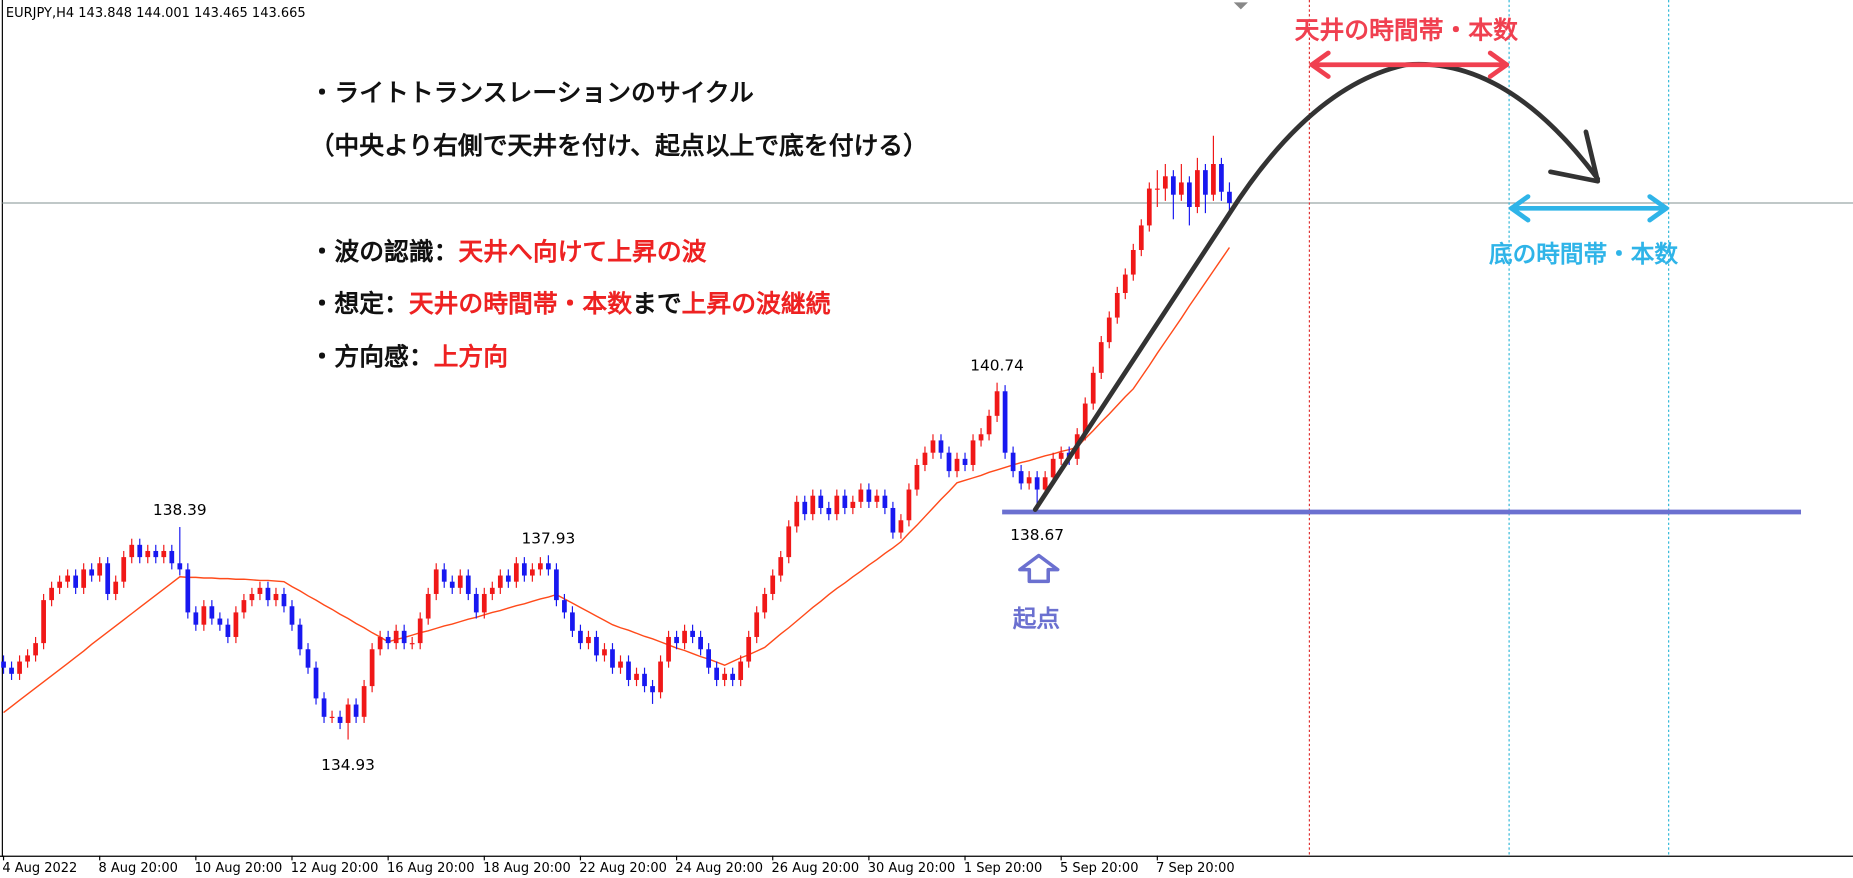 This screenshot has width=1853, height=878. Describe the element at coordinates (471, 356) in the screenshot. I see `direction-value: 上方向` at that location.